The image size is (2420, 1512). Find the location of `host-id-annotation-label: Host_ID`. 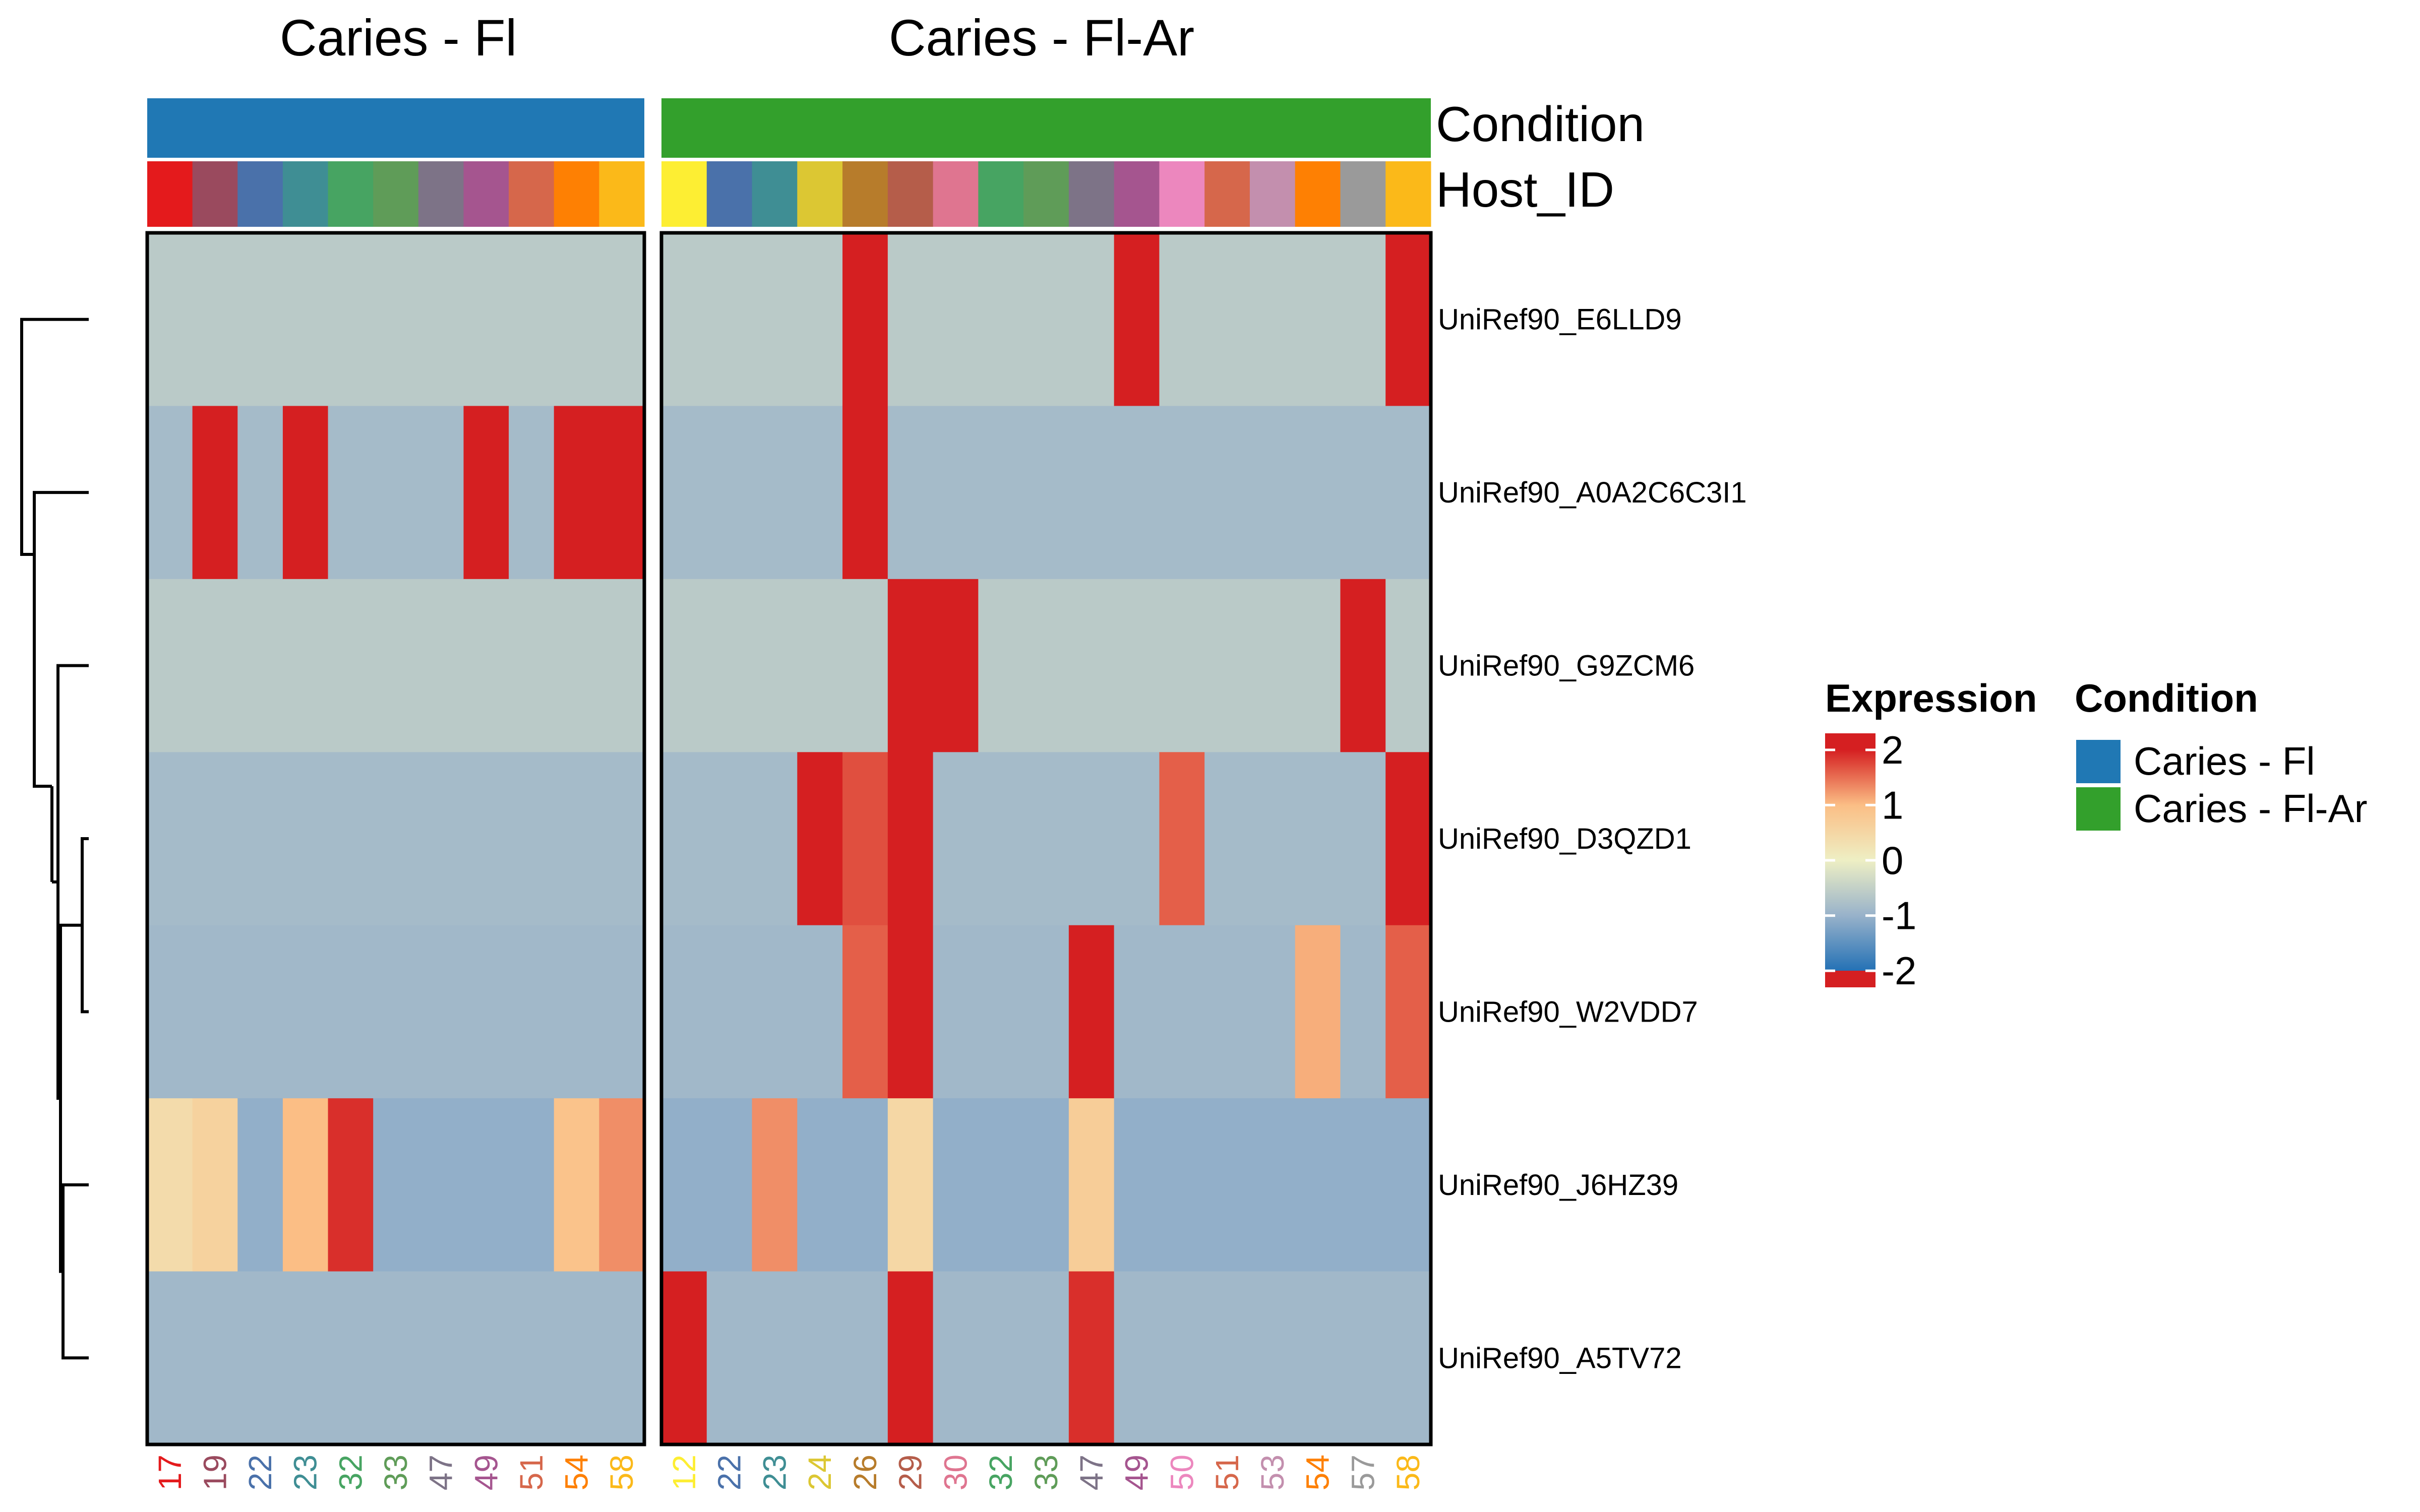

host-id-annotation-label: Host_ID is located at coordinates (1525, 189).